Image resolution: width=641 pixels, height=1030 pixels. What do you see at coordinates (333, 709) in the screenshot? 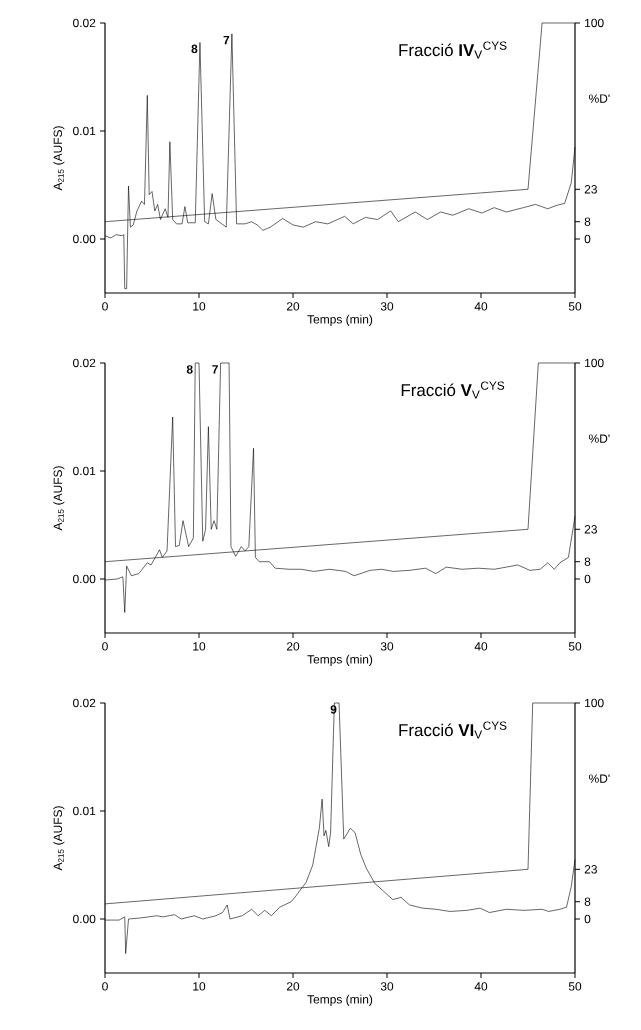
I see `annotation: 9` at bounding box center [333, 709].